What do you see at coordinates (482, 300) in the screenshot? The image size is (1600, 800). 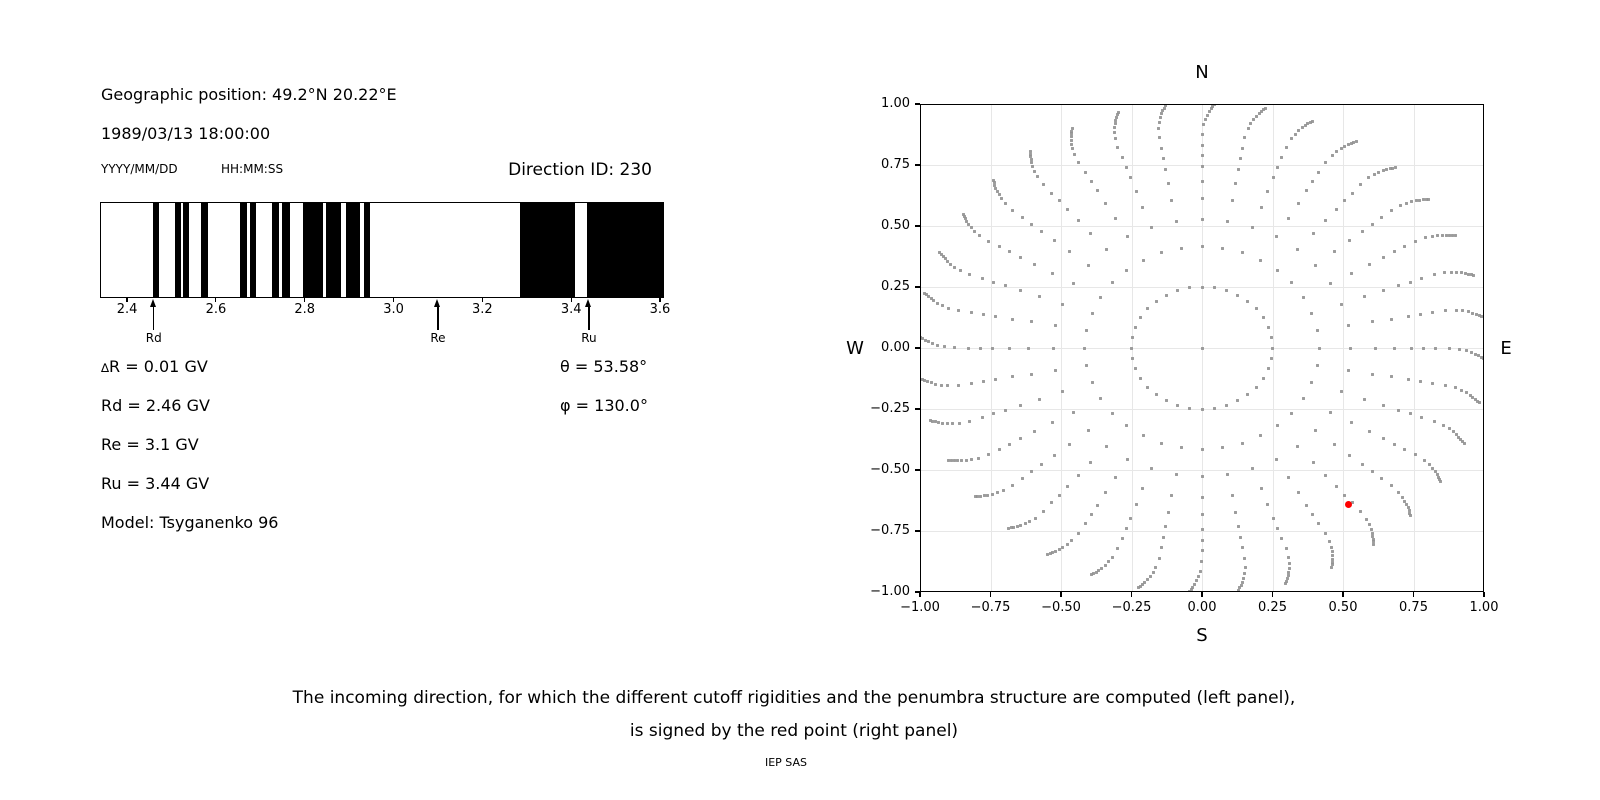 I see `penumbra-x-tick` at bounding box center [482, 300].